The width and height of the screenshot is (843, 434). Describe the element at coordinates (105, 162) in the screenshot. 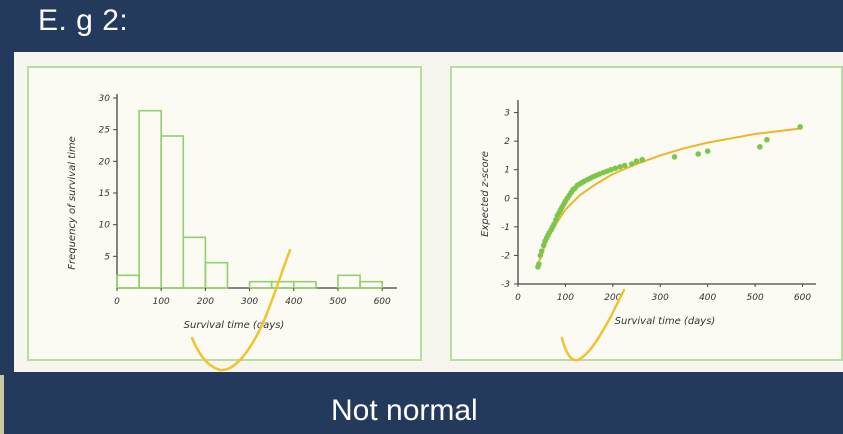

I see `y-tick-label: 20` at that location.